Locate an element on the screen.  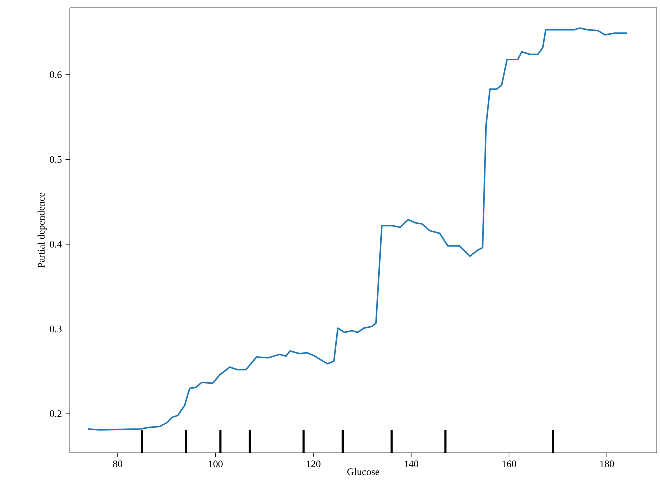
y-tick-label: 0.6 is located at coordinates (56, 75).